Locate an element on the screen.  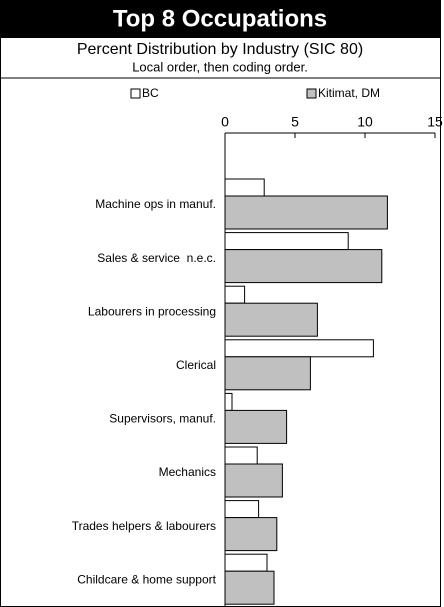
y-tick-label: Trades helpers & labourers is located at coordinates (144, 526).